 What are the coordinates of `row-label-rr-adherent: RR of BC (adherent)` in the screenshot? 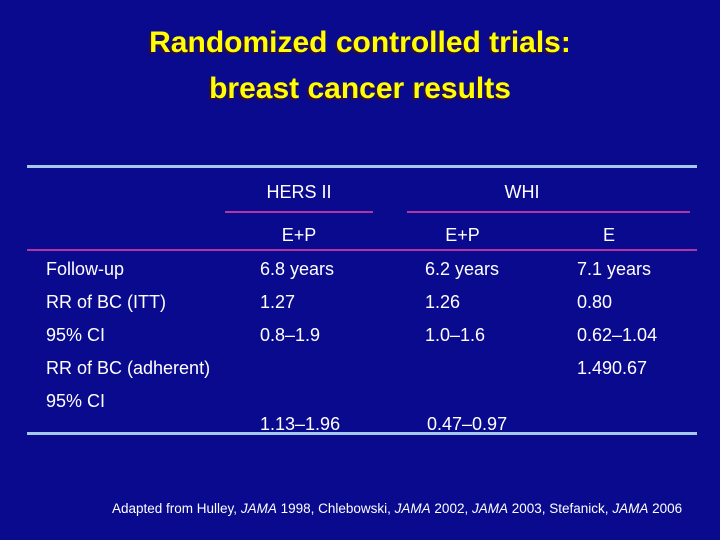 It's located at (128, 368).